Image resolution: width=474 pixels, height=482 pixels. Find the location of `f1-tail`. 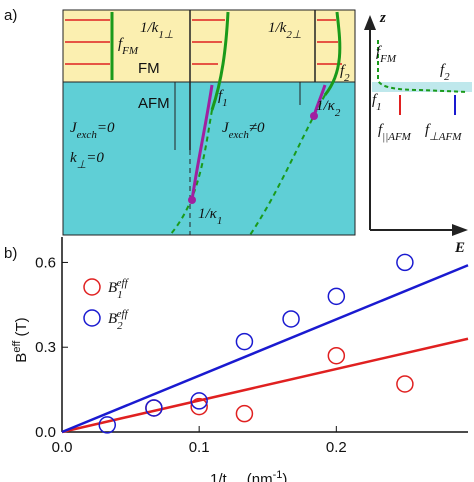

f1-tail is located at coordinates (191, 172).